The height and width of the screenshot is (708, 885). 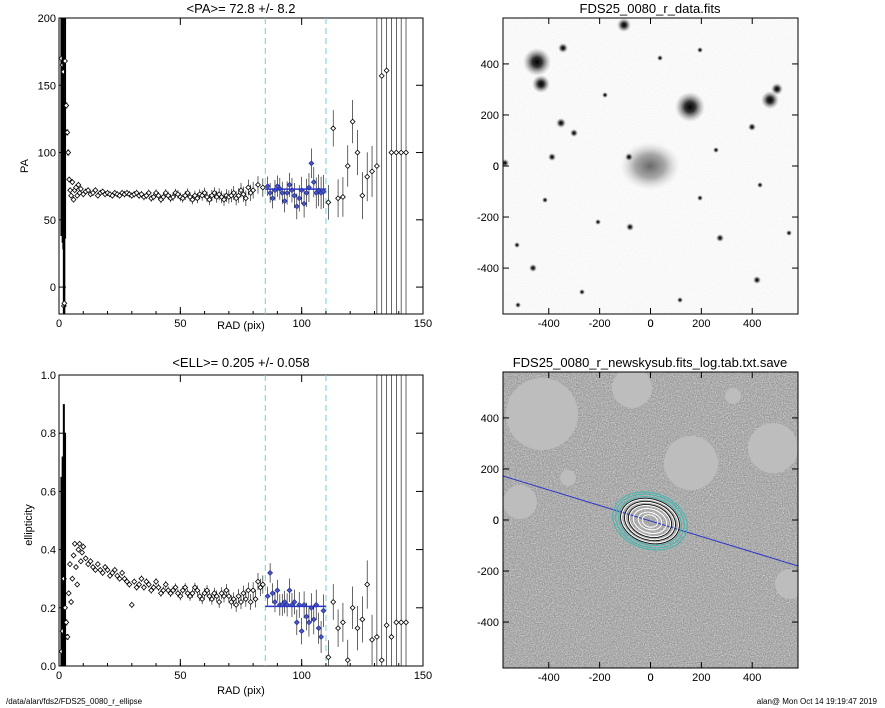 I want to click on y-tick-label: 400, so click(x=490, y=65).